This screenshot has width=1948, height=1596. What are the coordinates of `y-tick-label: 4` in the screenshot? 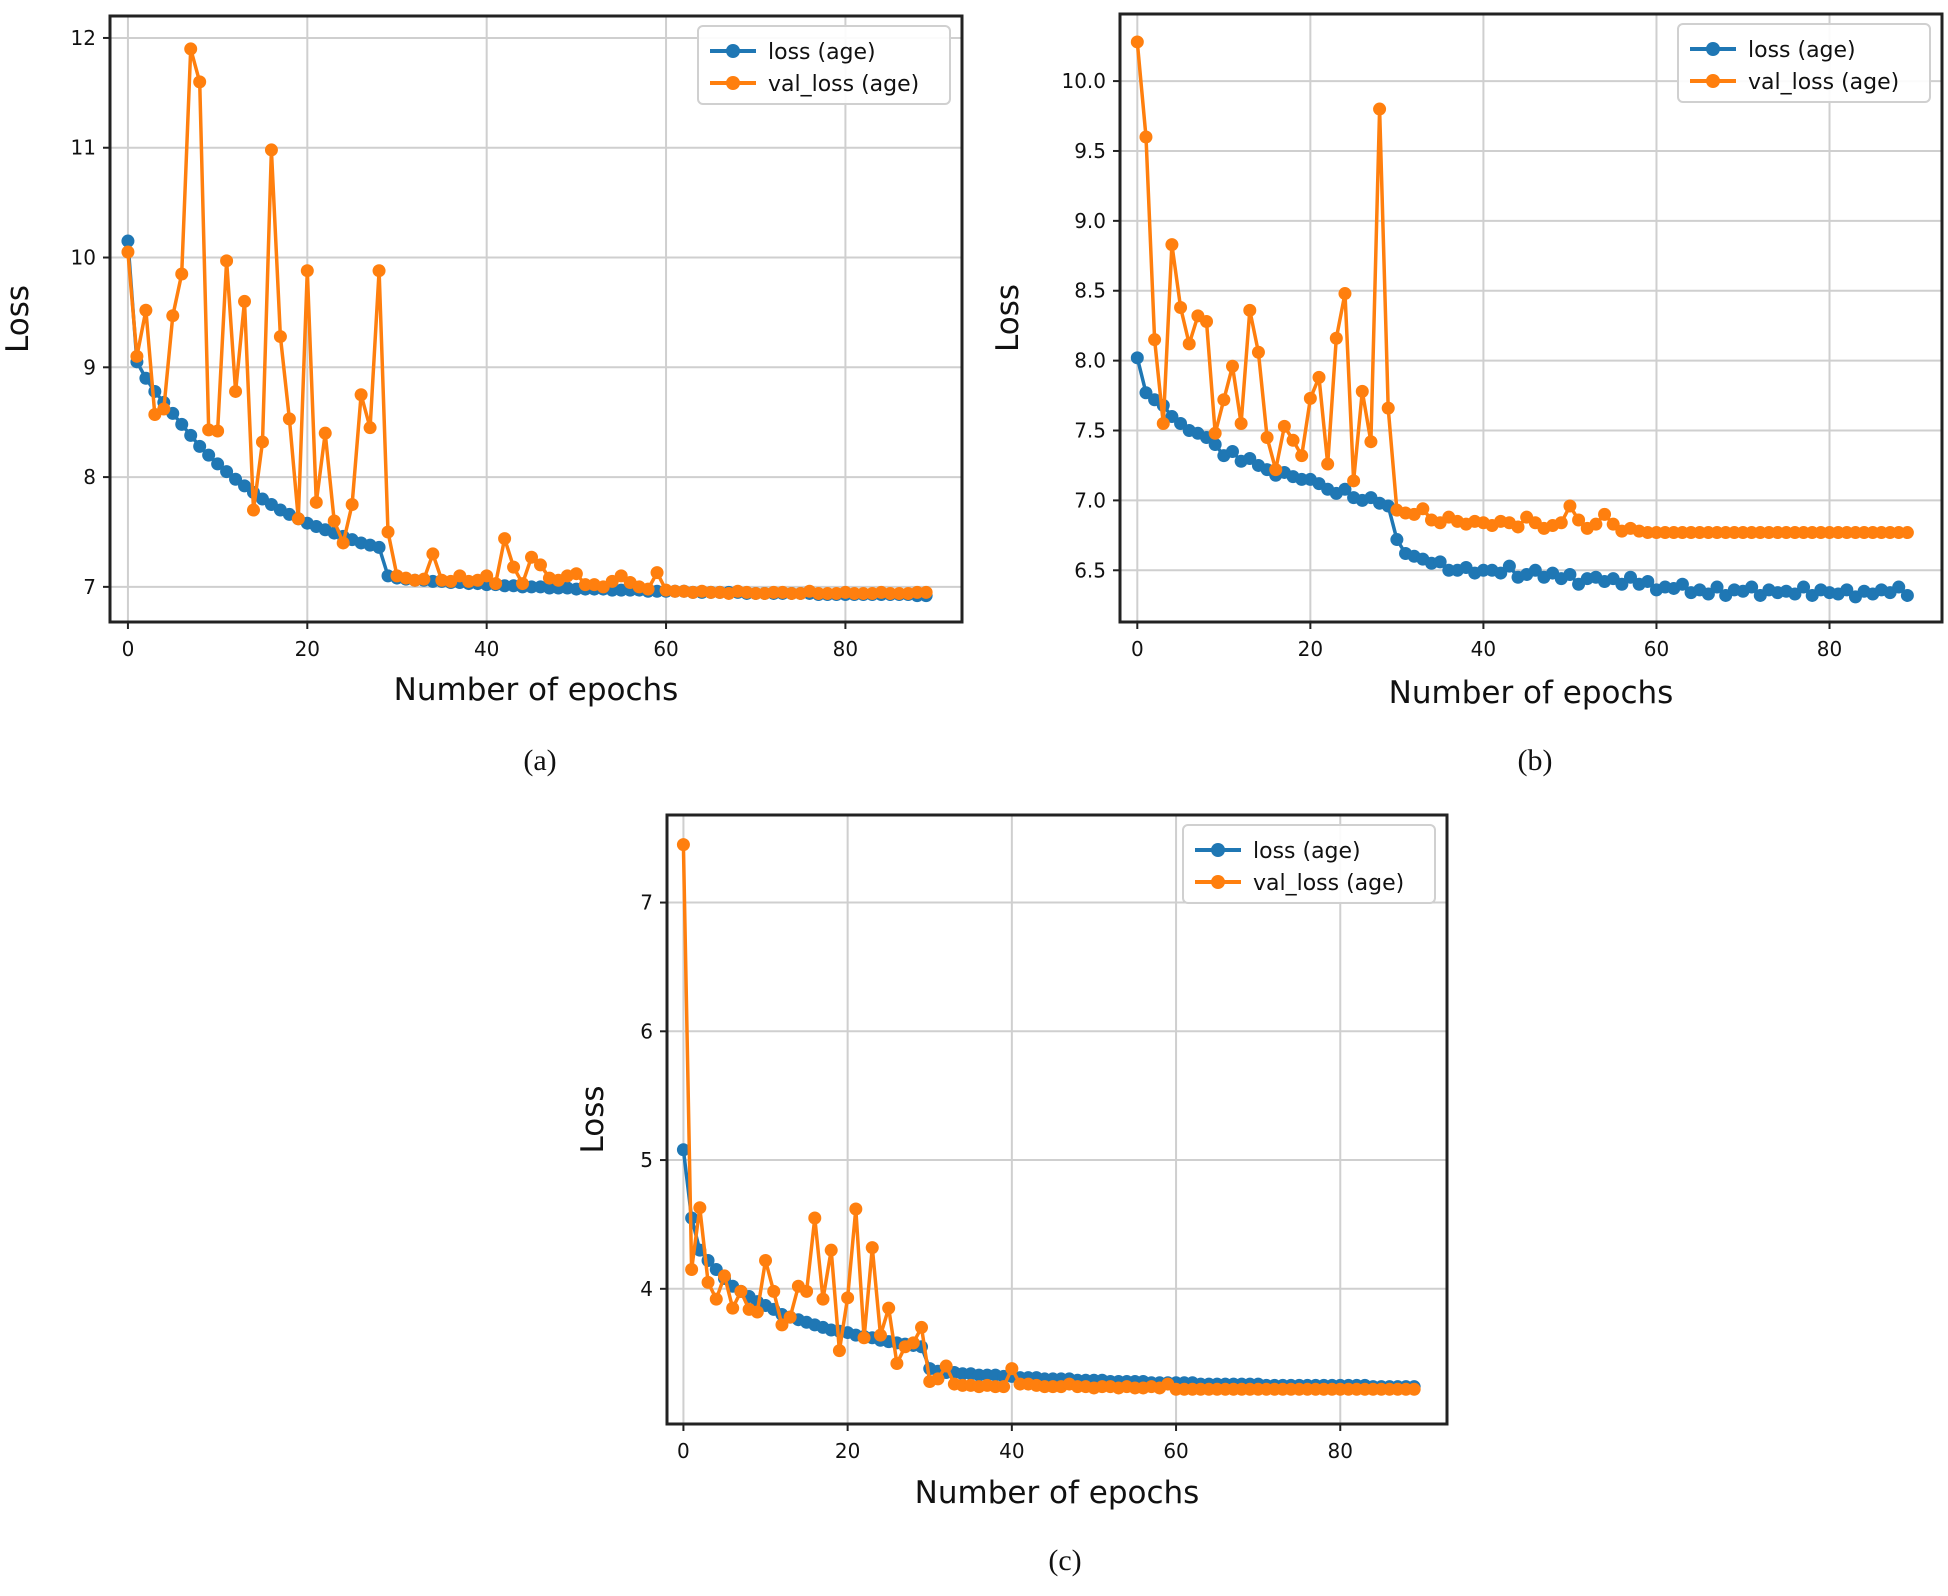 It's located at (646, 1289).